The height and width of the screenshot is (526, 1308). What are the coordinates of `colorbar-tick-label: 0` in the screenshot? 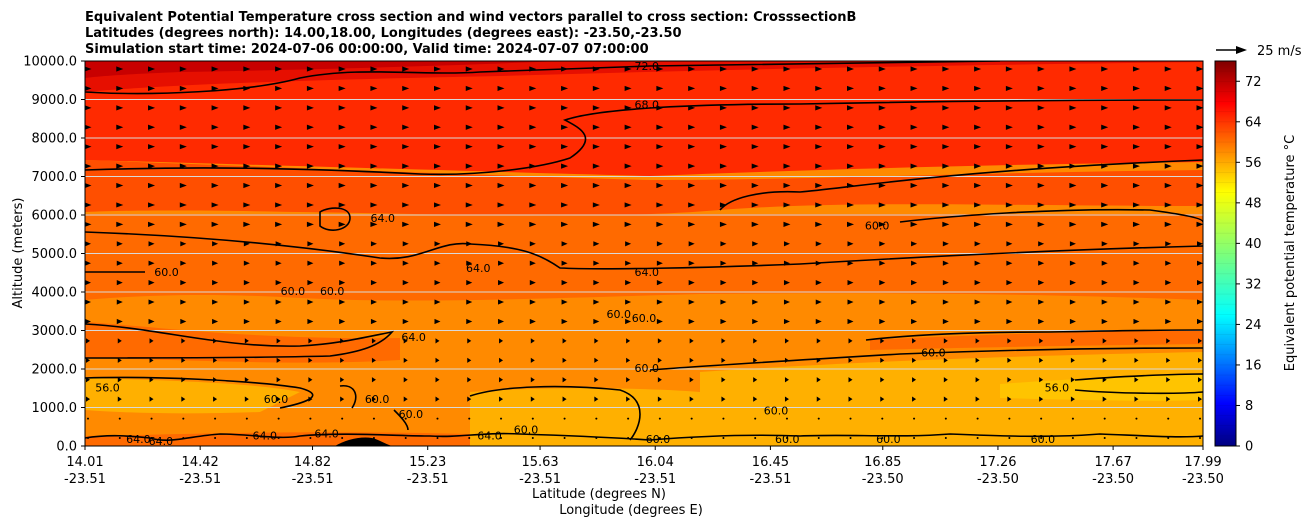 It's located at (1249, 447).